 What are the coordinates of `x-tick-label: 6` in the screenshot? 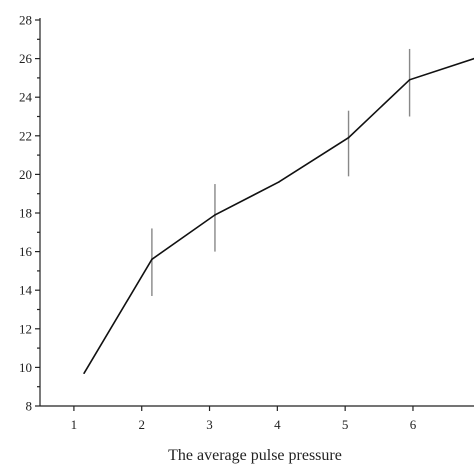 It's located at (413, 424).